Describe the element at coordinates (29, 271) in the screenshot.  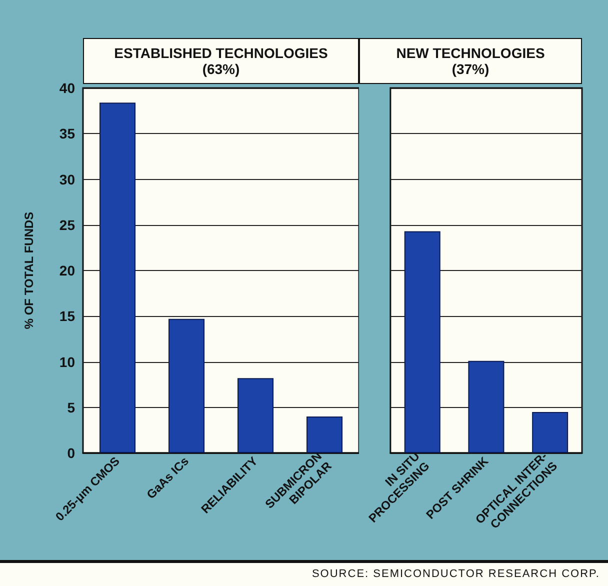
I see `y-axis-title: % OF TOTAL FUNDS` at that location.